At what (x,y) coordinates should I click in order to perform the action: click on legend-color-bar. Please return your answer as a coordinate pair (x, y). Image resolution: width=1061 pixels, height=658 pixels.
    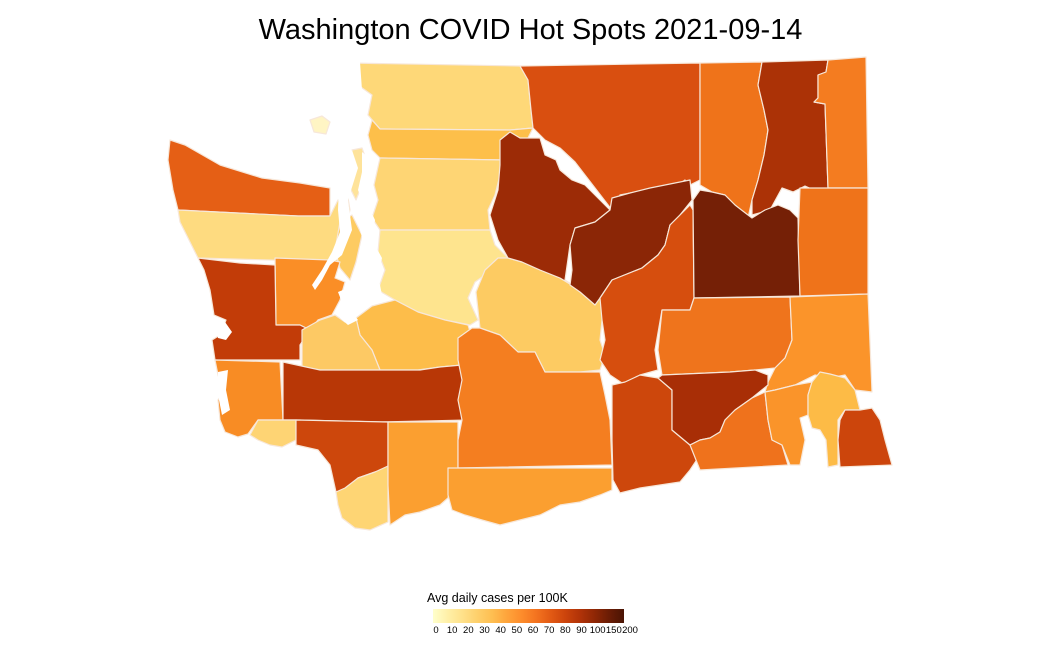
    Looking at the image, I should click on (528, 616).